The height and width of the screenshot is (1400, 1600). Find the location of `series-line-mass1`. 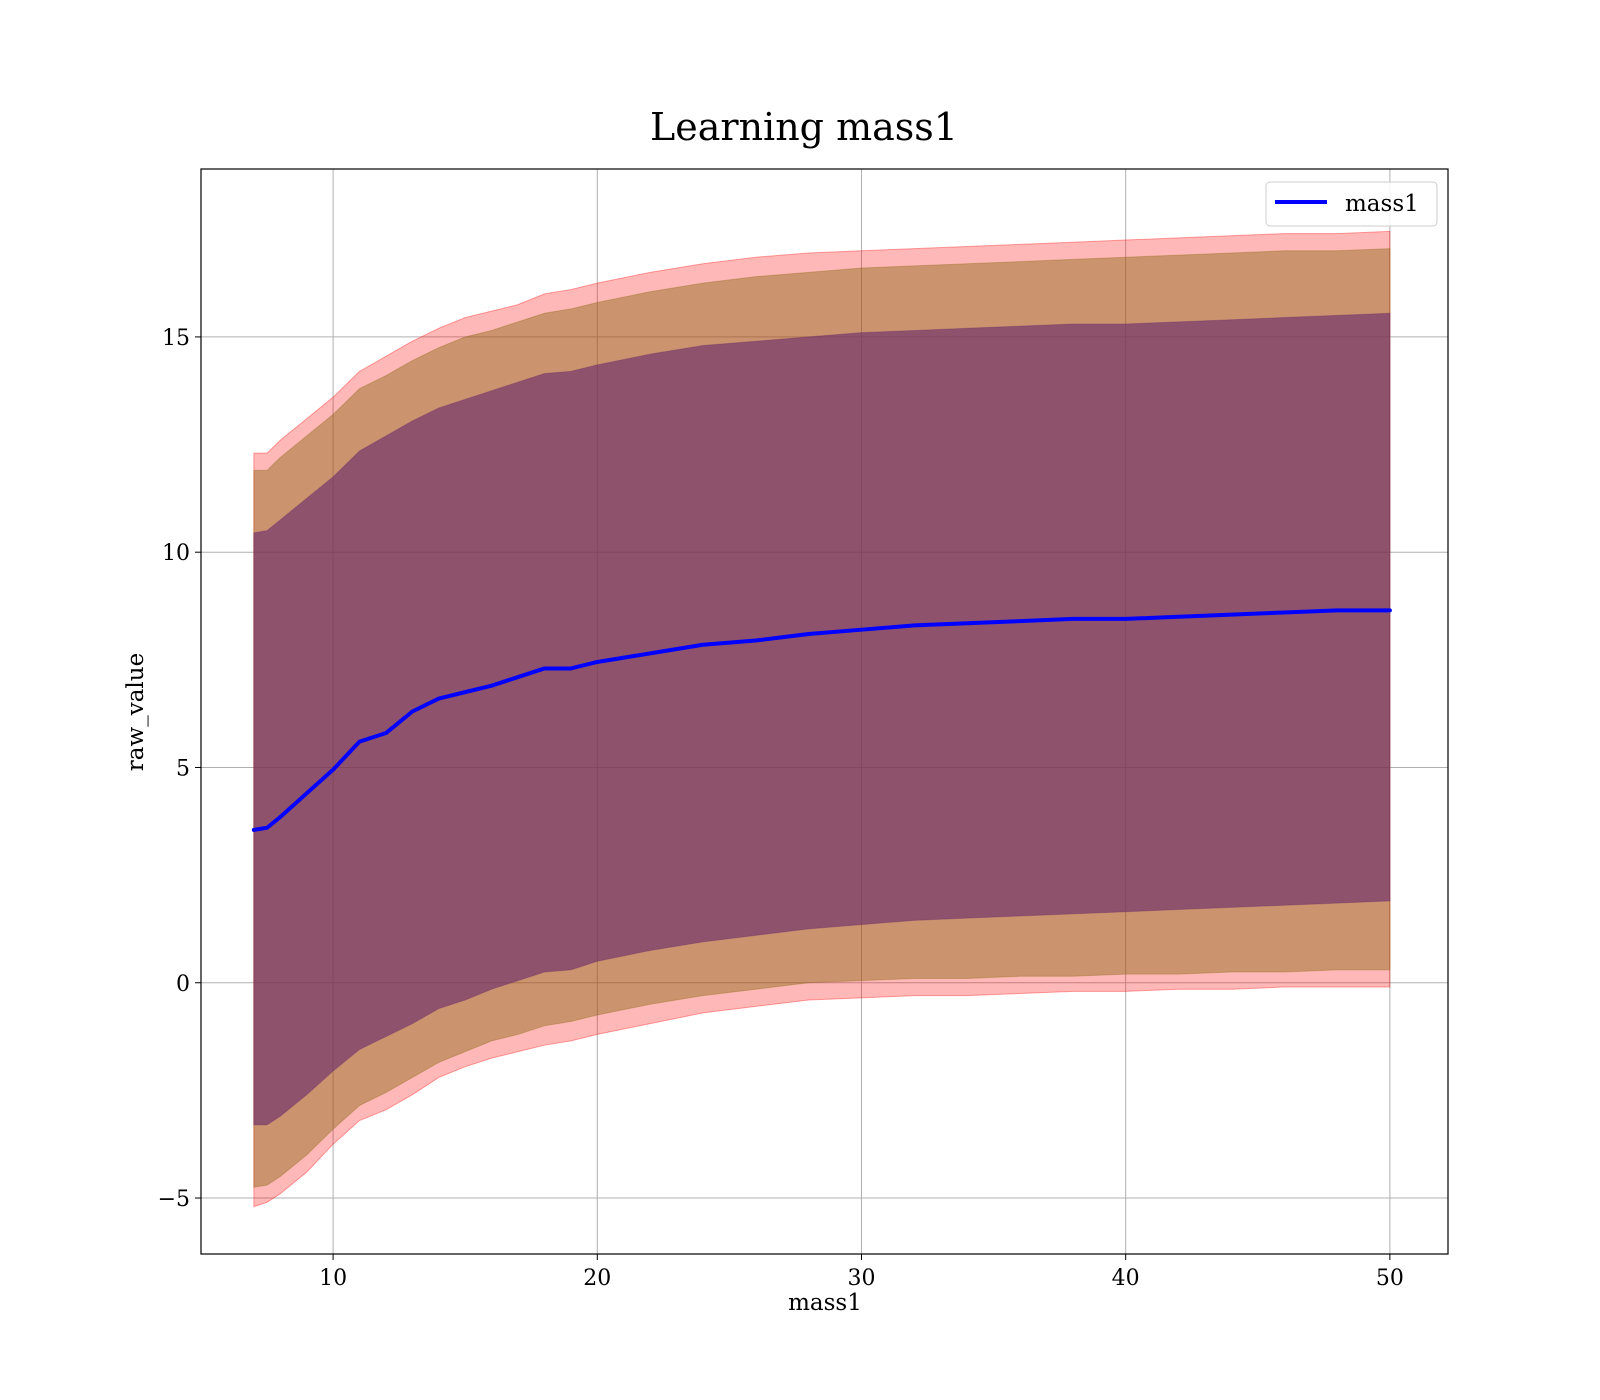

series-line-mass1 is located at coordinates (821, 720).